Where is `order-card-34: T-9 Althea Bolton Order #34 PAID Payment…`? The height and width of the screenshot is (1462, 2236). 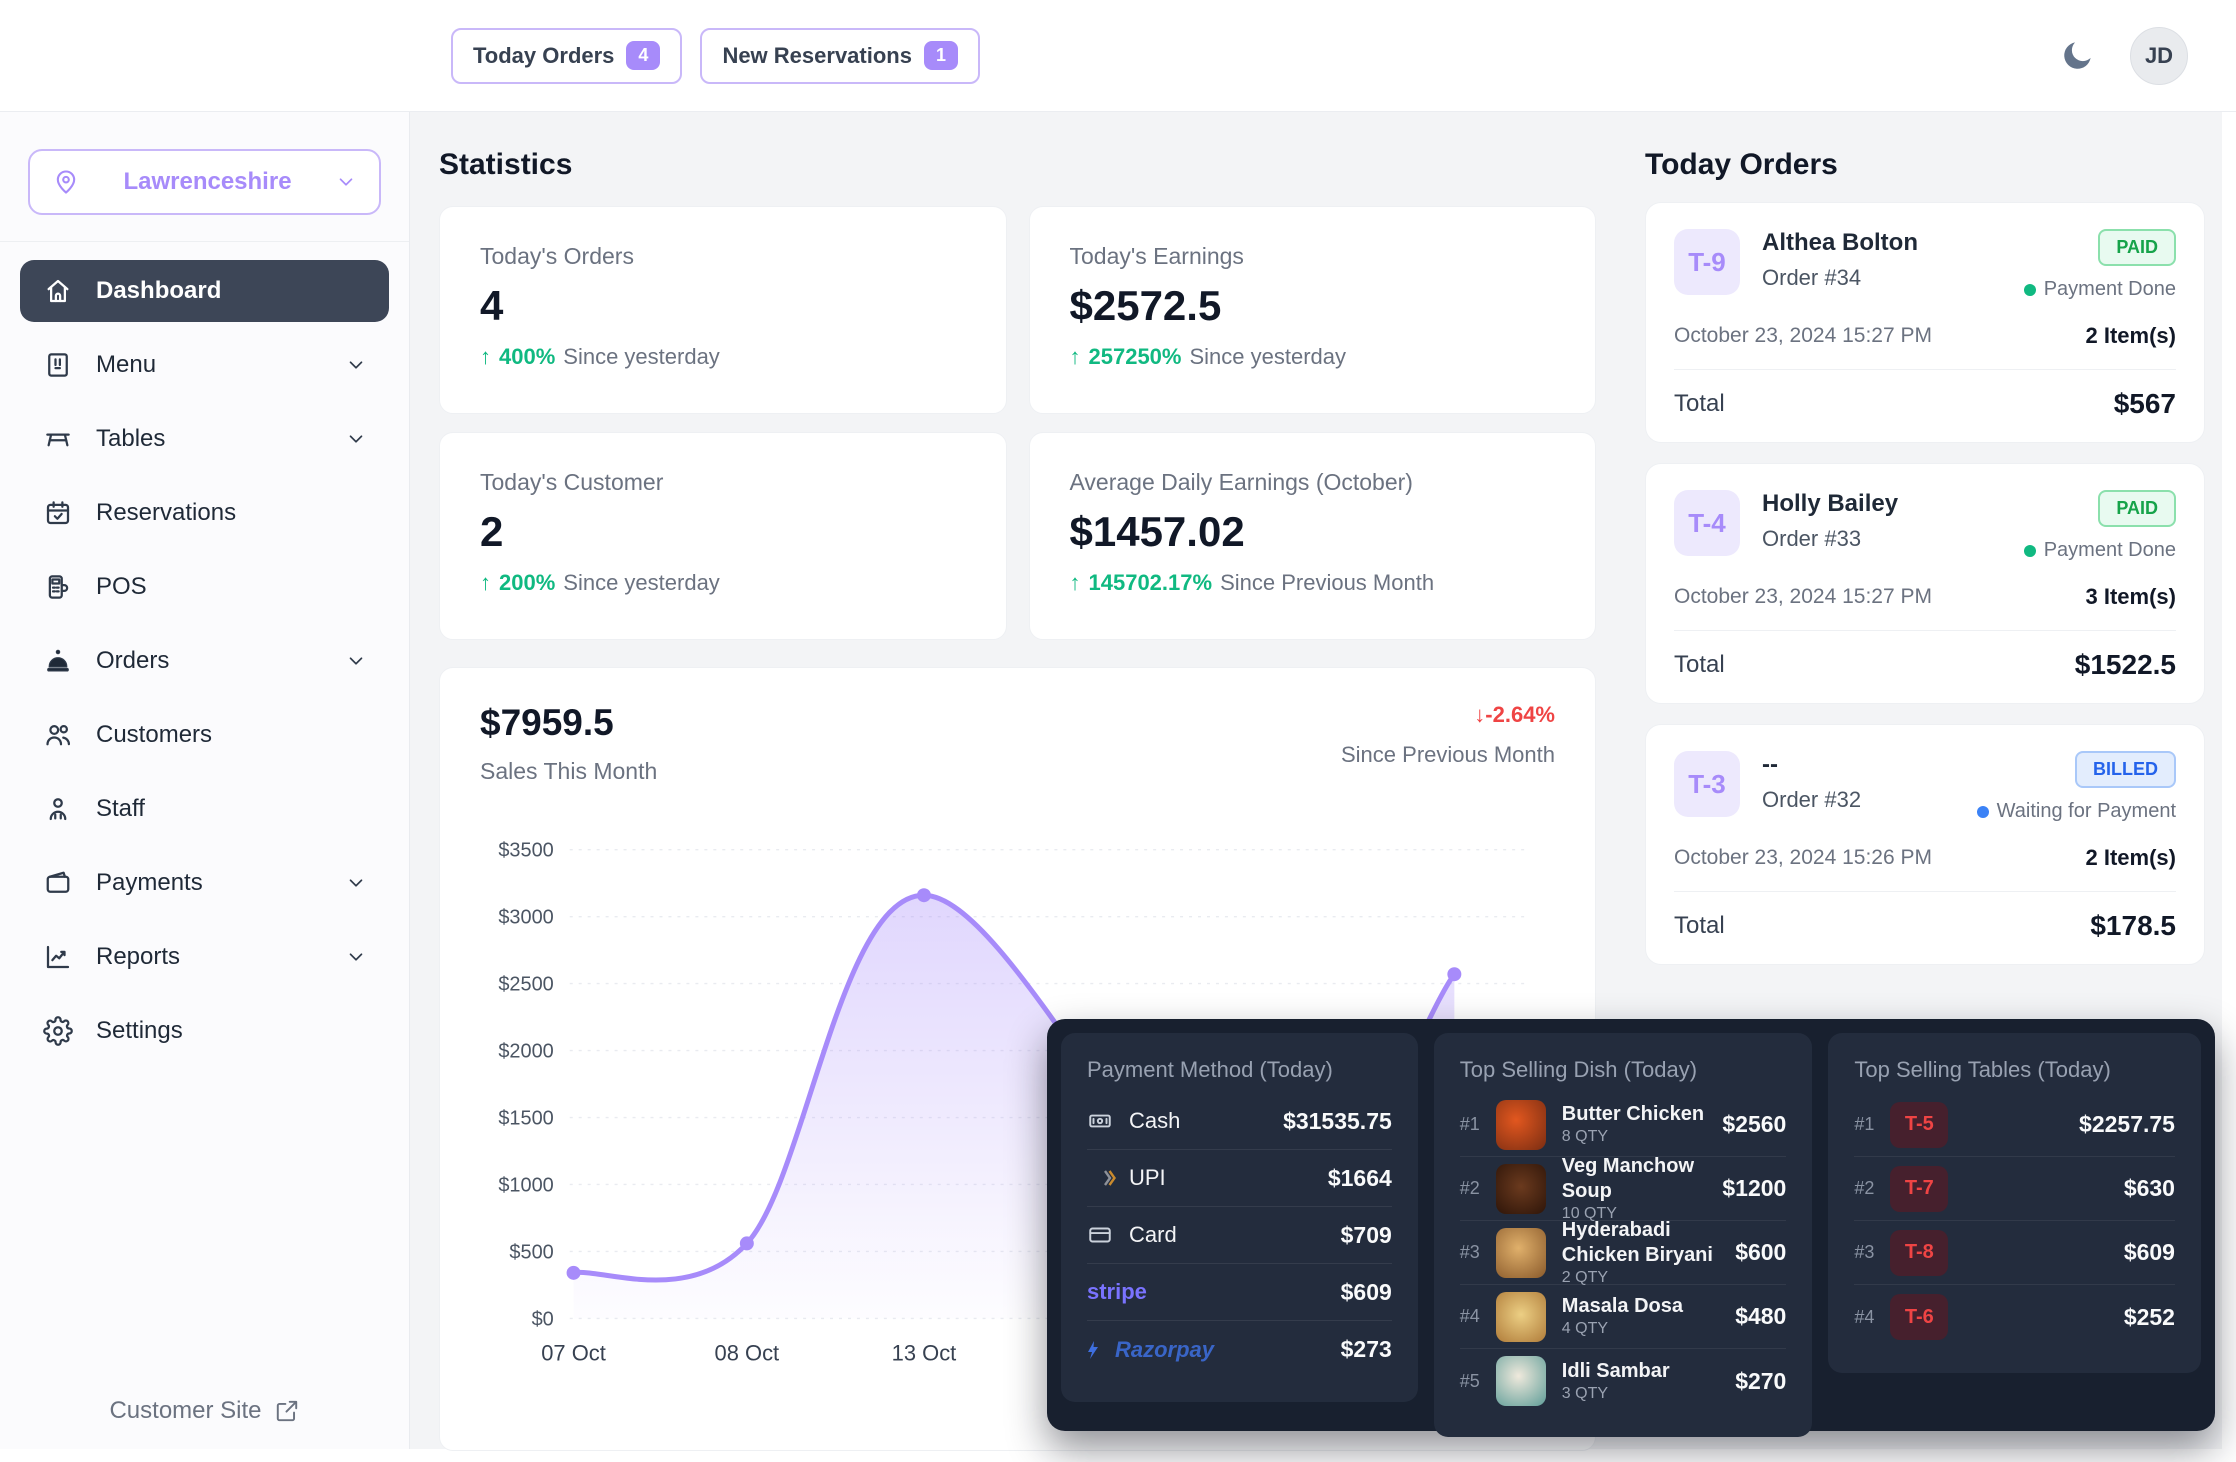
order-card-34: T-9 Althea Bolton Order #34 PAID Payment… is located at coordinates (1925, 322).